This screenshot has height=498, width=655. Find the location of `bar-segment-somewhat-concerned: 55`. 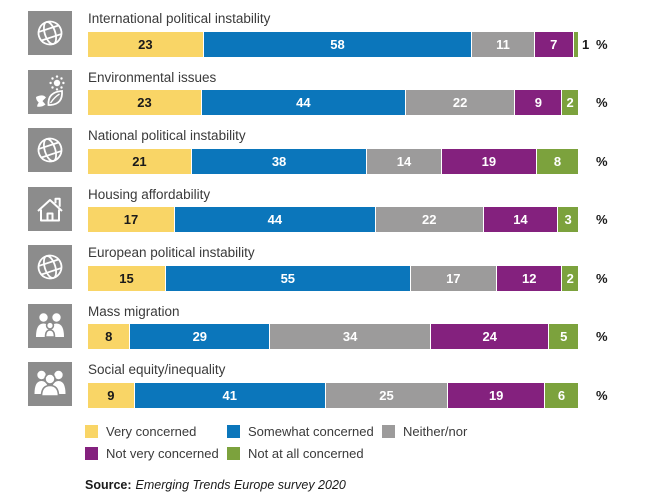

bar-segment-somewhat-concerned: 55 is located at coordinates (287, 278).